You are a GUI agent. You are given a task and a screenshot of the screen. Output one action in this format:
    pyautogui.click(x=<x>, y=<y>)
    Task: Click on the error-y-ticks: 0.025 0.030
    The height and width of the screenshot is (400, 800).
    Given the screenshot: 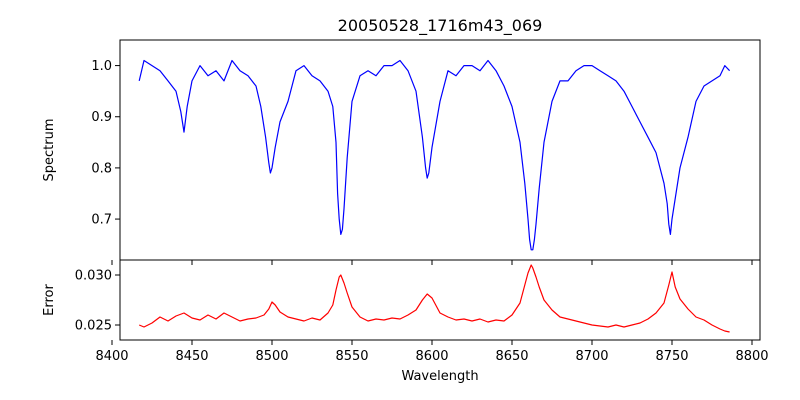 What is the action you would take?
    pyautogui.click(x=97, y=301)
    